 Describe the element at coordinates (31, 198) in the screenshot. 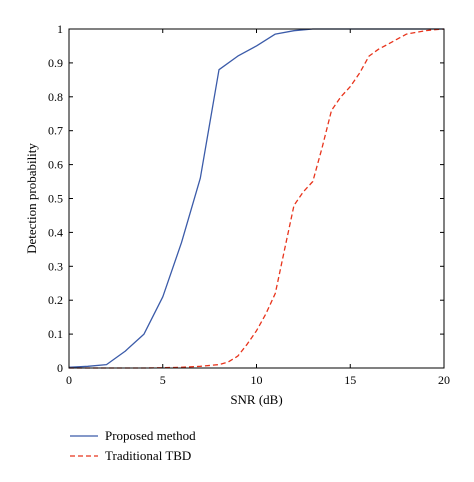

I see `y-axis-label: Detection probability` at that location.